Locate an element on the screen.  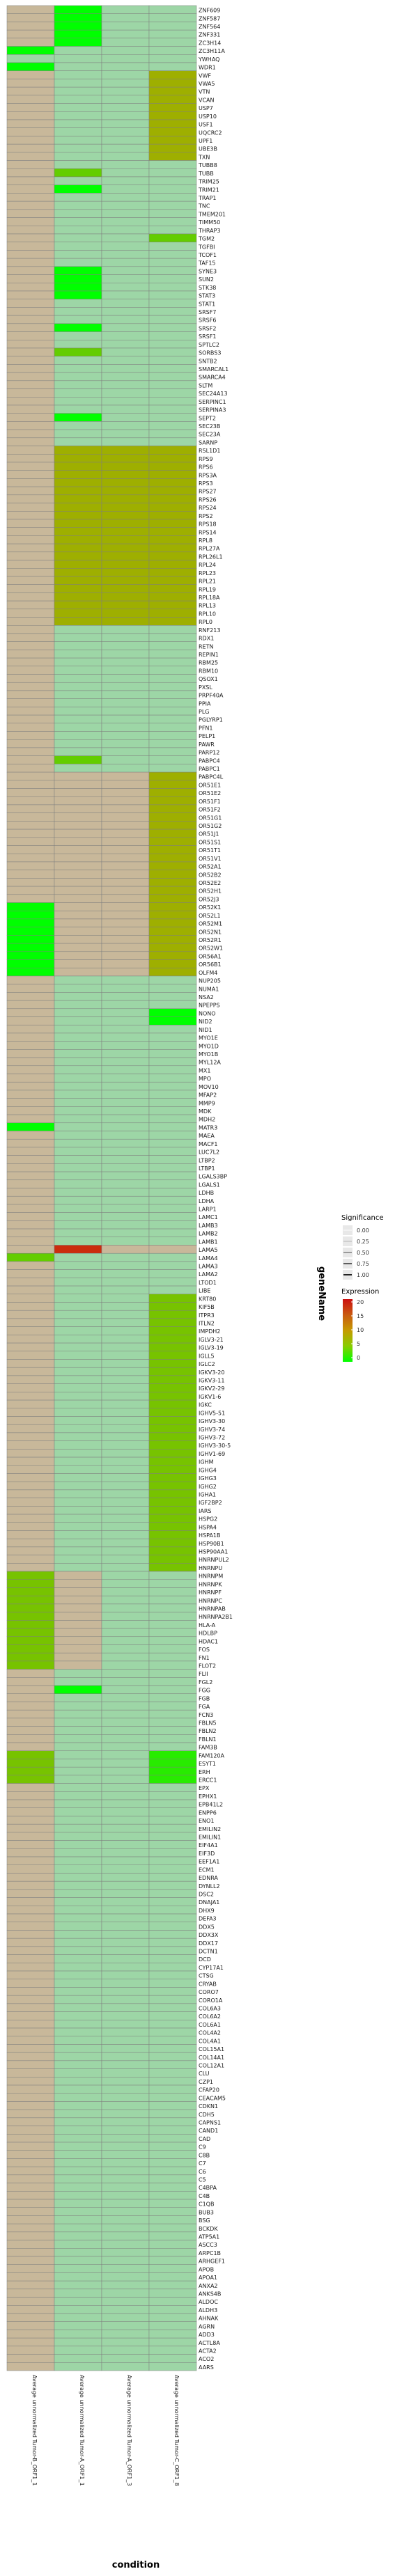
row-label: OR51V1 is located at coordinates (210, 859).